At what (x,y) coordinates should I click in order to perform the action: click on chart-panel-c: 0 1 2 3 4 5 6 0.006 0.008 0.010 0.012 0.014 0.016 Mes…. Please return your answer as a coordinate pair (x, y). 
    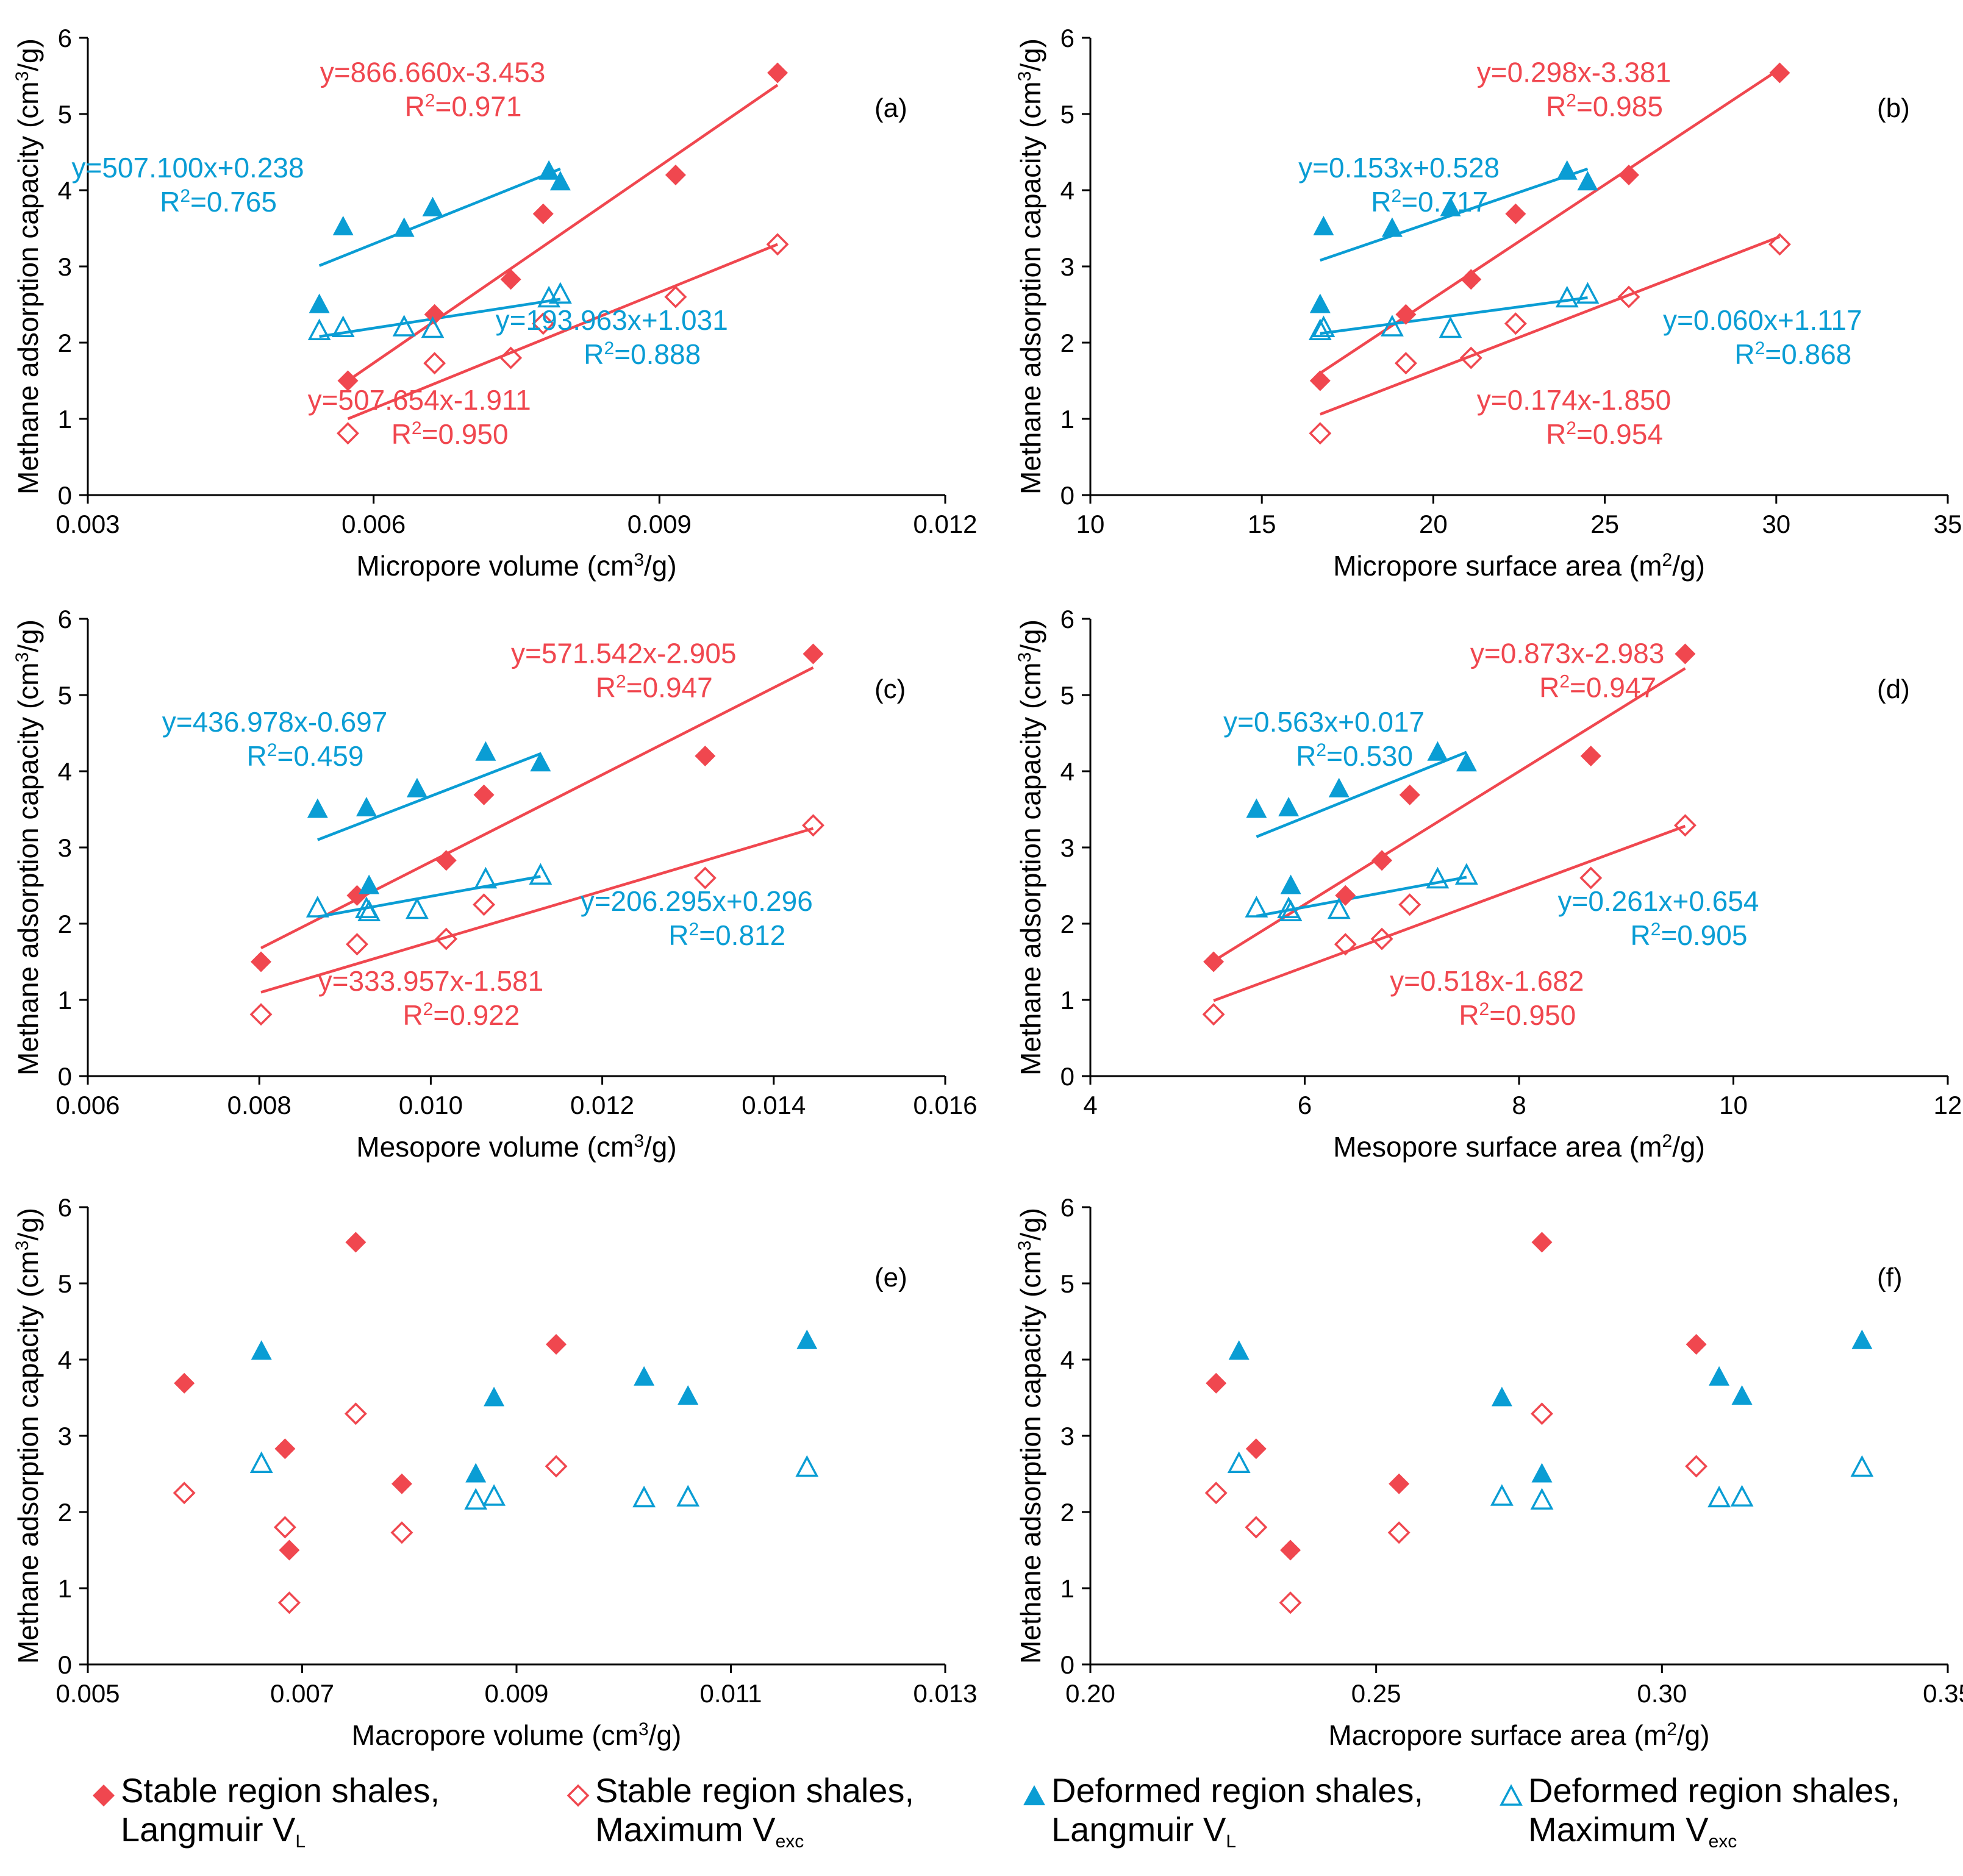
    Looking at the image, I should click on (495, 884).